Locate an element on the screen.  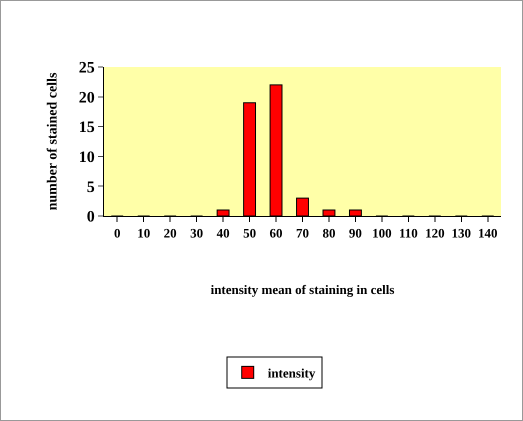
x-axis-title: intensity mean of staining in cells is located at coordinates (302, 290).